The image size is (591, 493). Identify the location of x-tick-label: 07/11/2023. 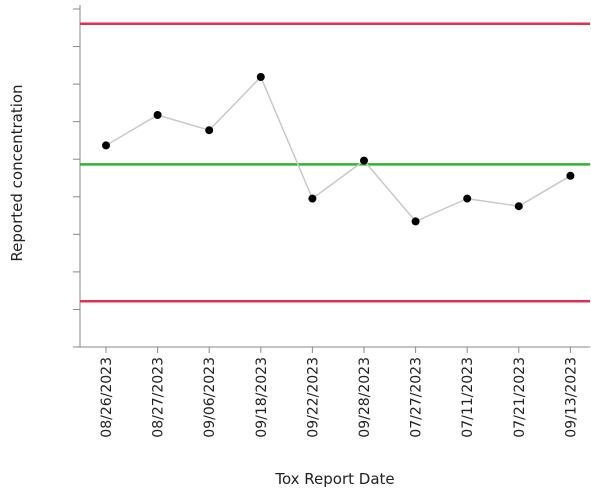
(468, 397).